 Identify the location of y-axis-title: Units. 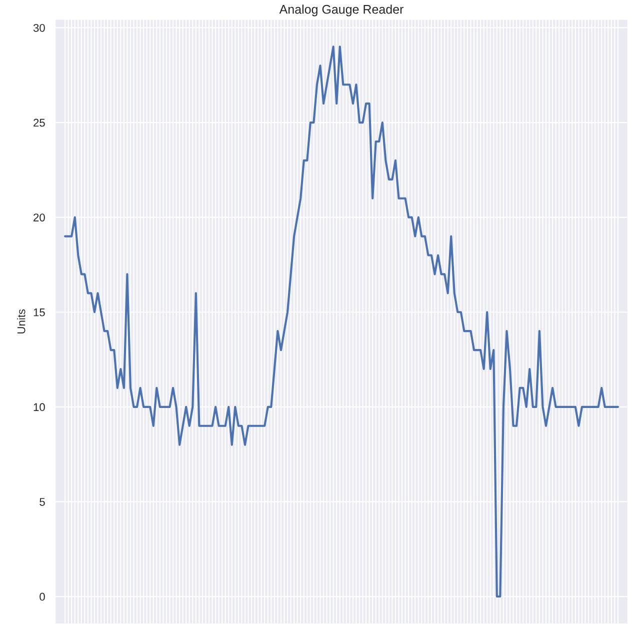
(21, 321).